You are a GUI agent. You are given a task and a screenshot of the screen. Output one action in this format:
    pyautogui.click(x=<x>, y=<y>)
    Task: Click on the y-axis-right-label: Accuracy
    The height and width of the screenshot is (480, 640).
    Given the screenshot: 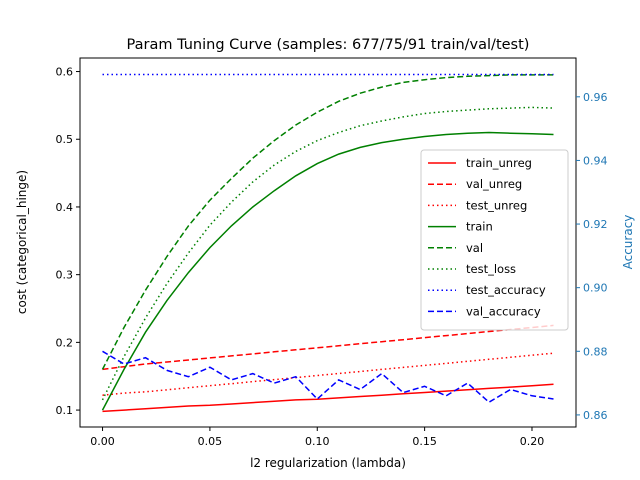 What is the action you would take?
    pyautogui.click(x=628, y=242)
    